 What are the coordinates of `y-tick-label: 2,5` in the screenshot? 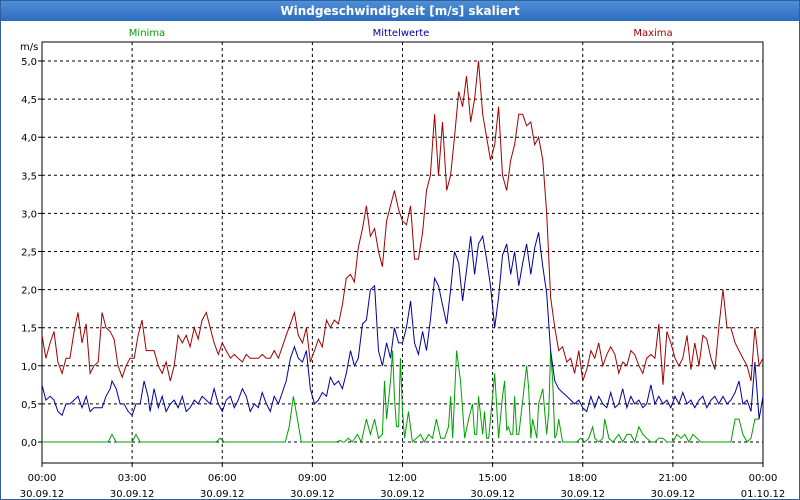 It's located at (29, 253).